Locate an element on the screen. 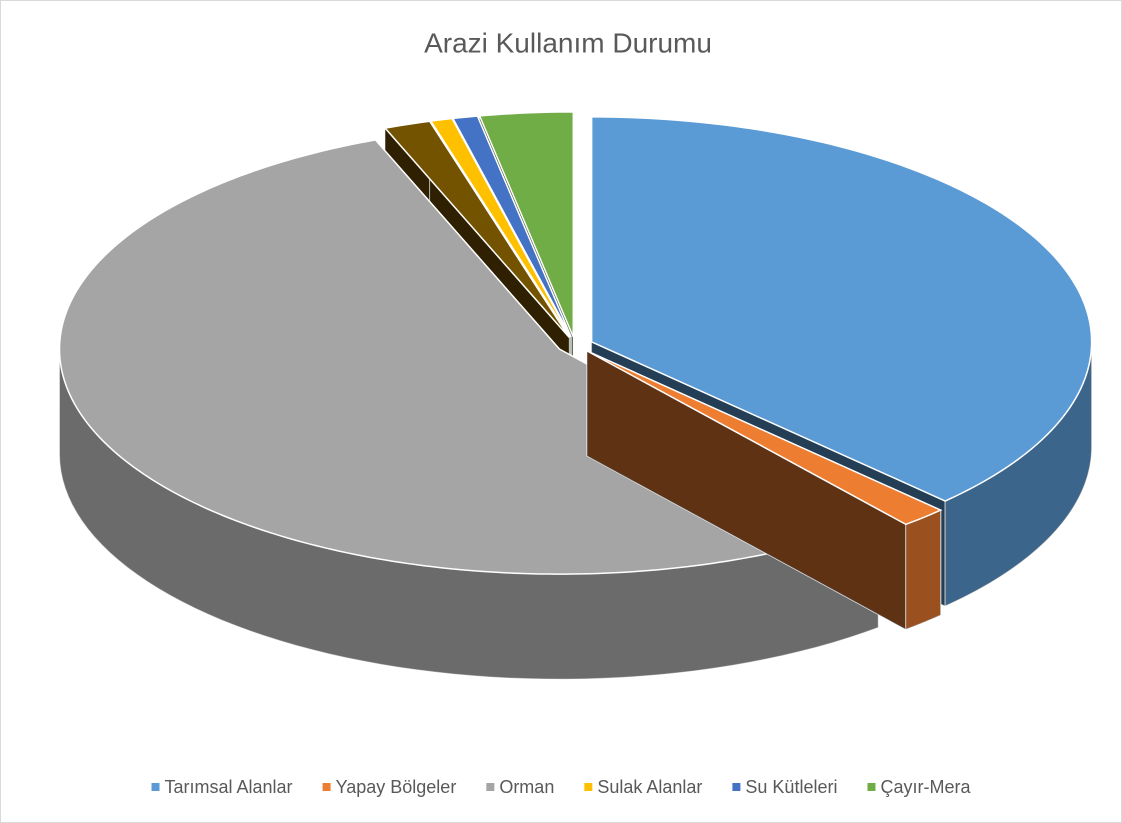 Image resolution: width=1122 pixels, height=823 pixels. legend-label: Çayır-Mera is located at coordinates (925, 787).